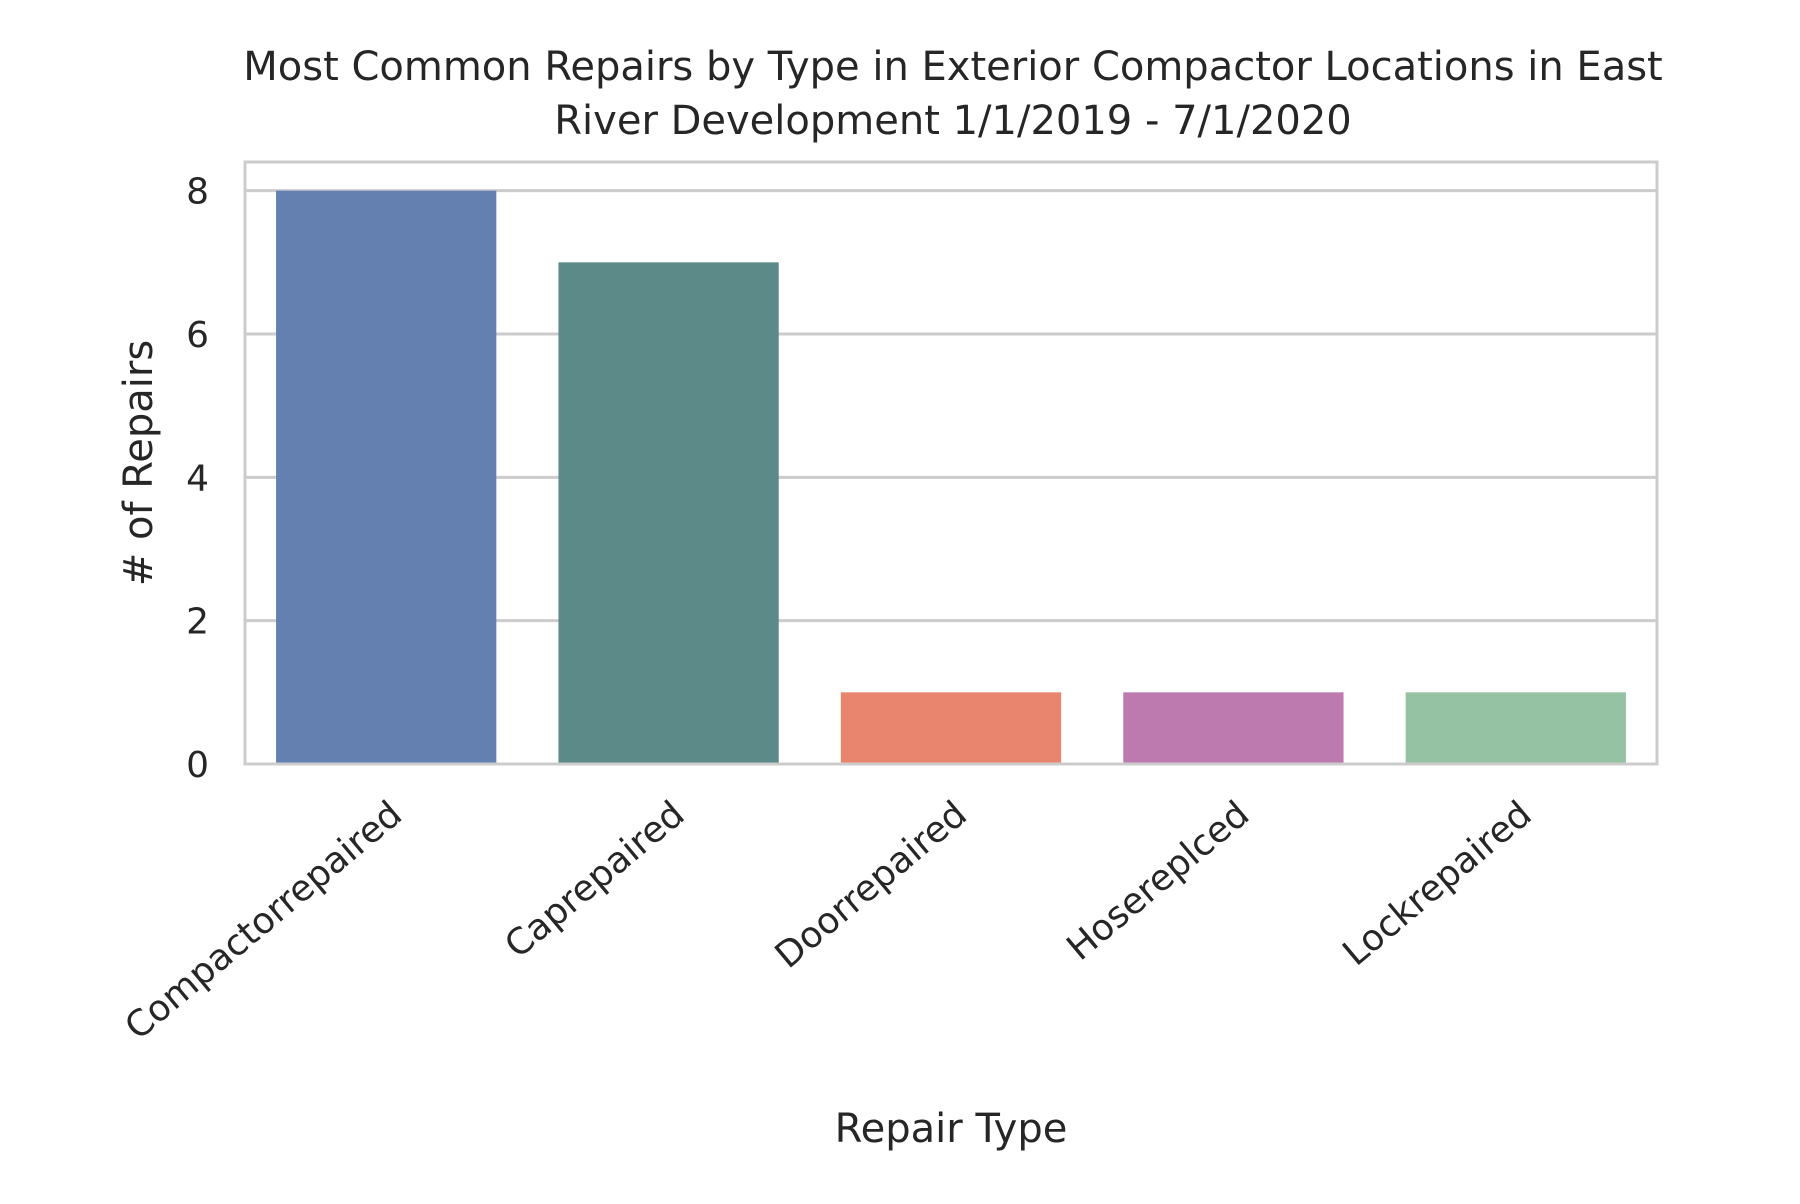  Describe the element at coordinates (197, 192) in the screenshot. I see `y-tick-label: 8` at that location.